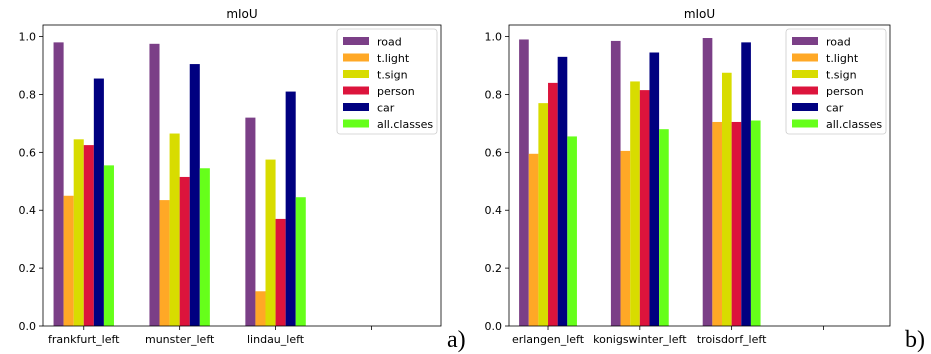  What do you see at coordinates (174, 229) in the screenshot?
I see `bar-t-sign-munster_left` at bounding box center [174, 229].